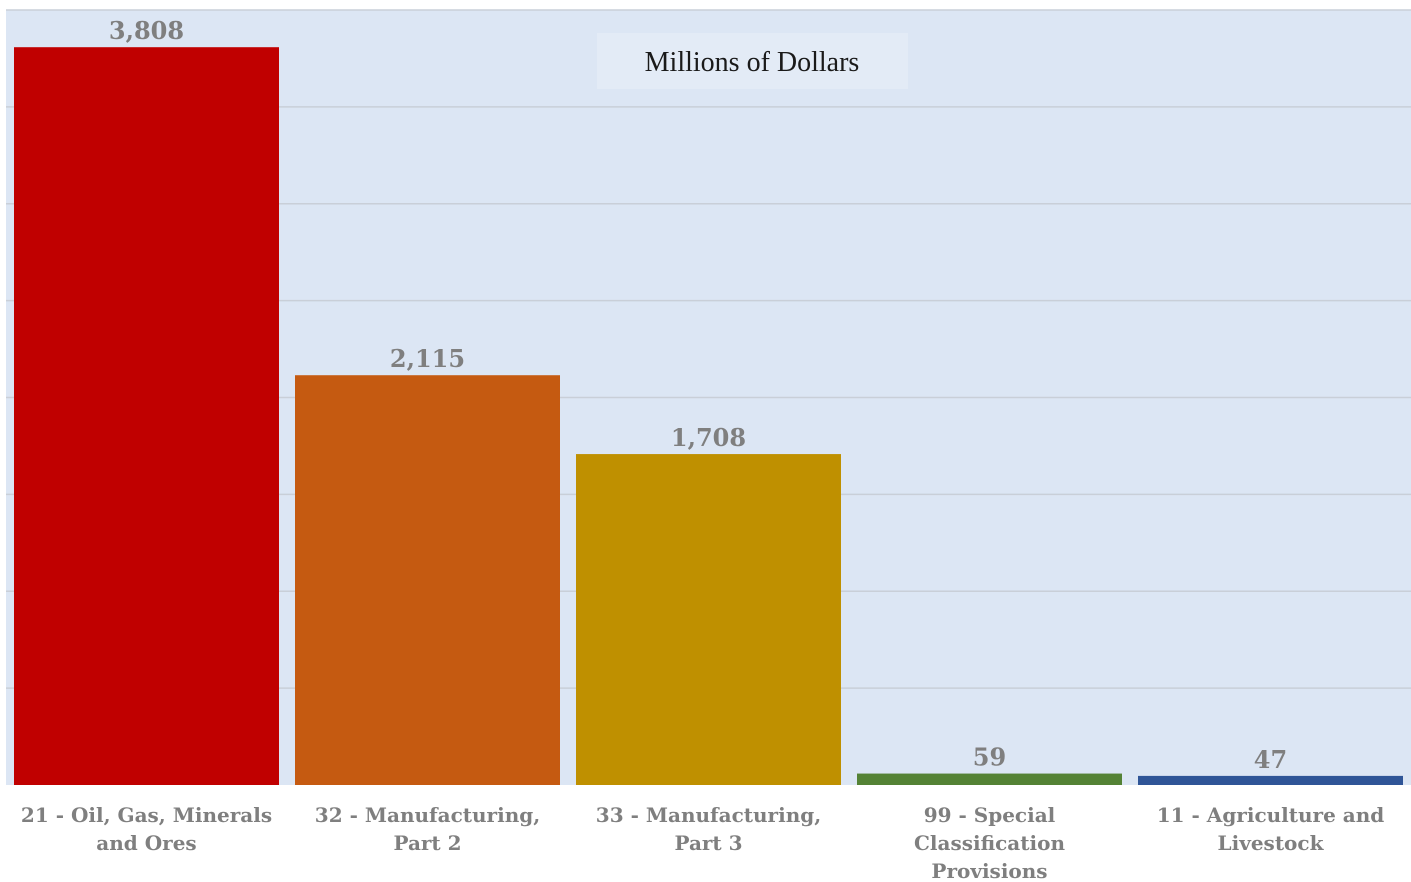 This screenshot has height=882, width=1411. I want to click on category-label: 99 - Special Classification Provisions, so click(989, 842).